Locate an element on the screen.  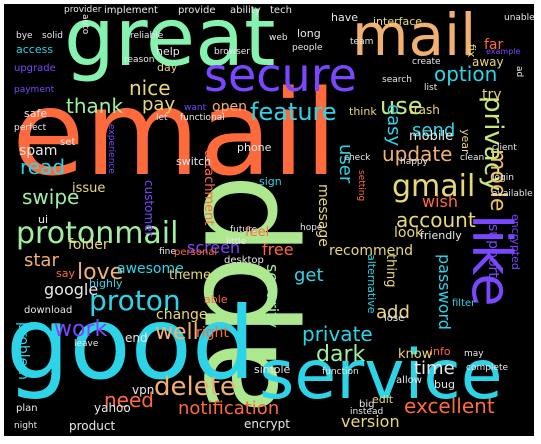
cloud-word: personal is located at coordinates (196, 252).